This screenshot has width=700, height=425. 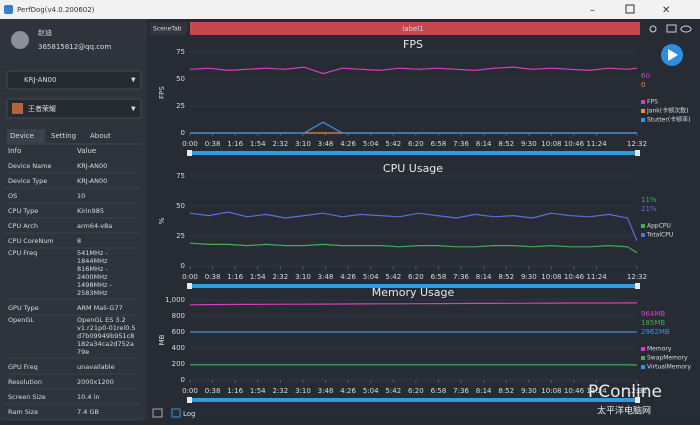 I want to click on x-tick-label: 2:32, so click(x=280, y=277).